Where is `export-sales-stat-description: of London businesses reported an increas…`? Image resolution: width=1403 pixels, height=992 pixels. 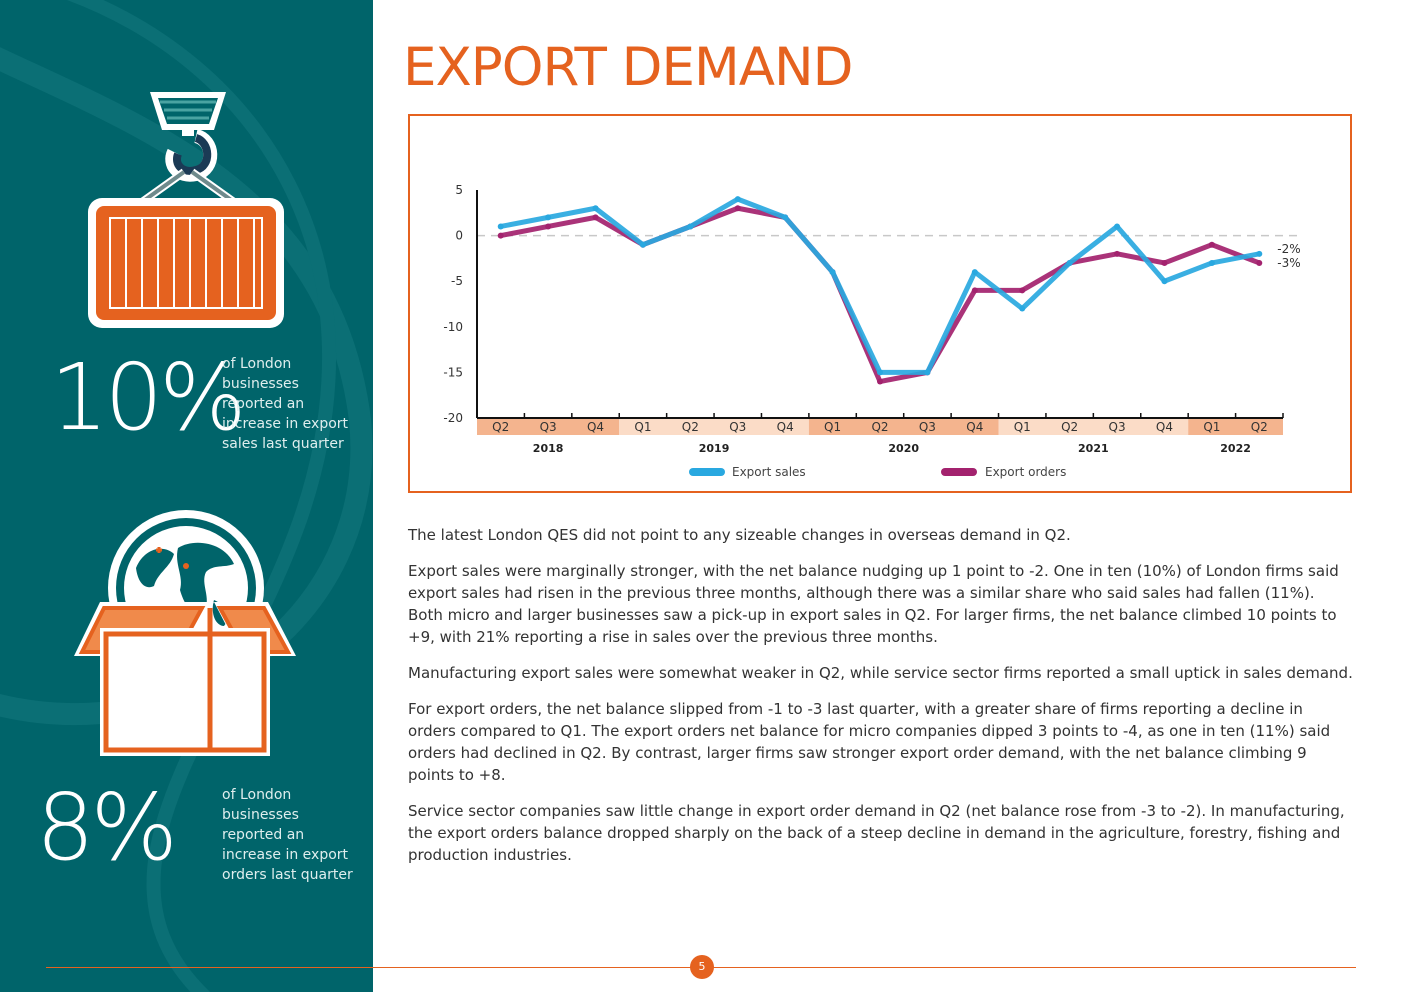 export-sales-stat-description: of London businesses reported an increas… is located at coordinates (285, 404).